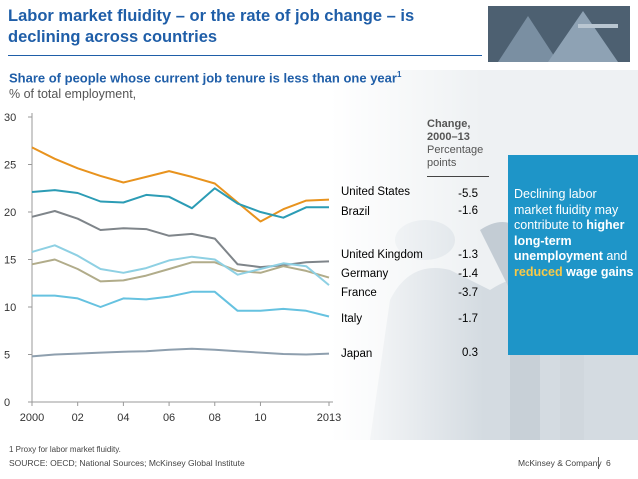 Image resolution: width=638 pixels, height=479 pixels. What do you see at coordinates (442, 163) in the screenshot?
I see `change-header-line4: points` at bounding box center [442, 163].